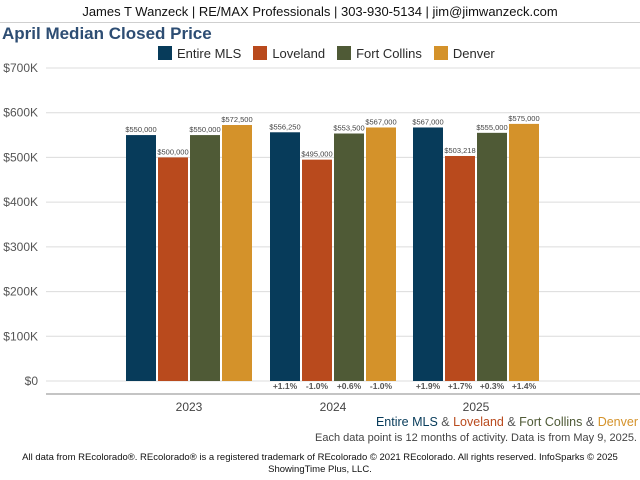 This screenshot has width=640, height=480. I want to click on legend-swatch-entire-mls, so click(165, 53).